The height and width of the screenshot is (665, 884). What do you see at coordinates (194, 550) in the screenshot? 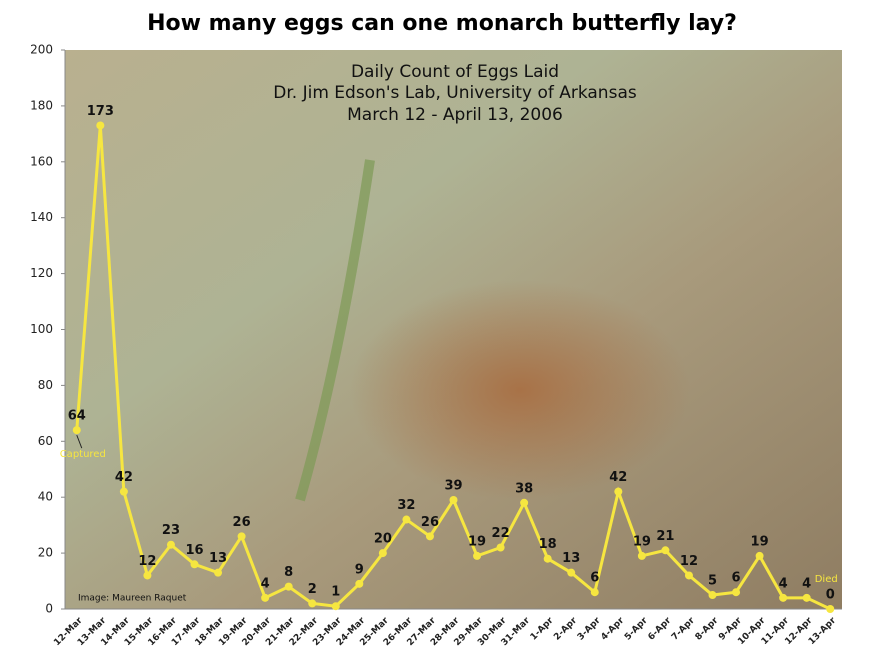
I see `data-label: 16` at bounding box center [194, 550].